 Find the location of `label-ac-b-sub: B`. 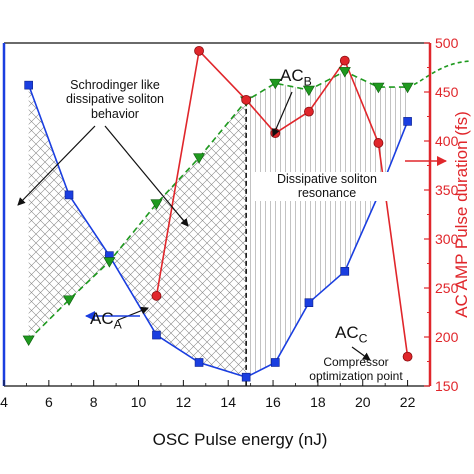

label-ac-b-sub: B is located at coordinates (307, 81).